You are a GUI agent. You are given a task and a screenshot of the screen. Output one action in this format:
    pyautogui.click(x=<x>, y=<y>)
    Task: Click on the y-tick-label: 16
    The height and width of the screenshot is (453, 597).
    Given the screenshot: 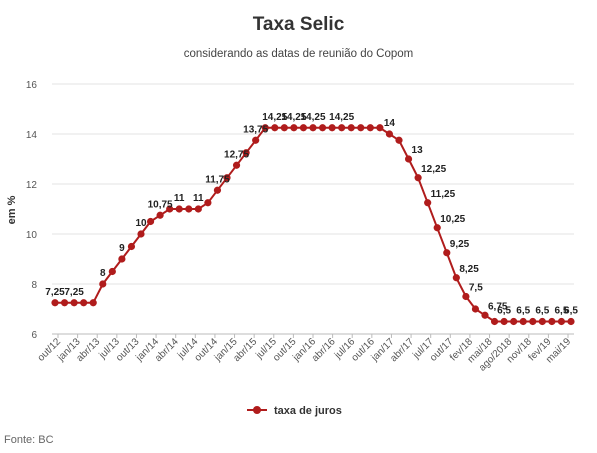 What is the action you would take?
    pyautogui.click(x=32, y=85)
    